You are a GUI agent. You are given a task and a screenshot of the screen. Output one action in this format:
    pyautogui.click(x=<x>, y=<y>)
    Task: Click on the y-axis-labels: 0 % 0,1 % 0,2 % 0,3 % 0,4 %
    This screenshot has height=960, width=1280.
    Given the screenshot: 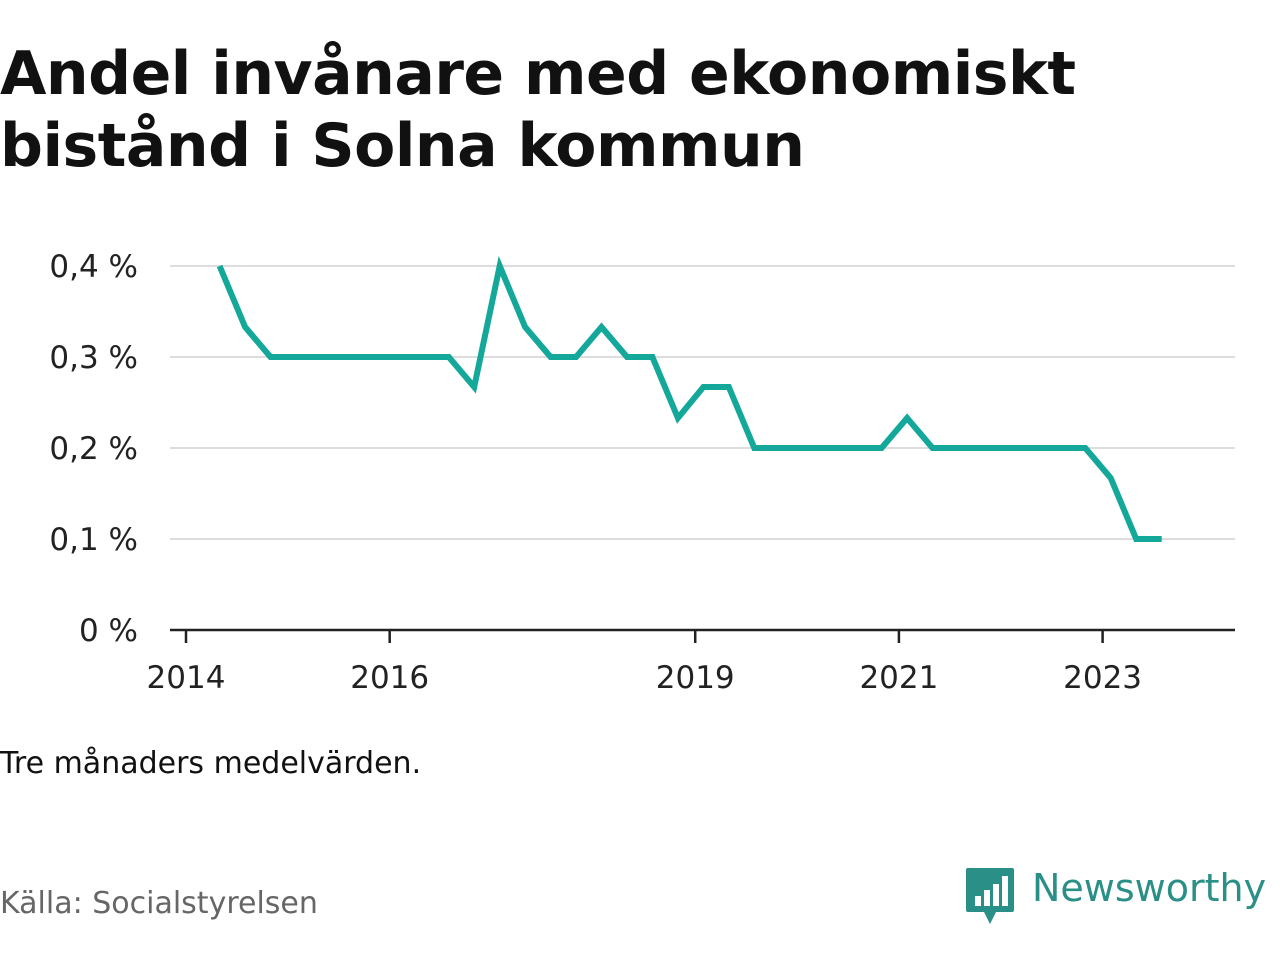 What is the action you would take?
    pyautogui.click(x=93, y=449)
    